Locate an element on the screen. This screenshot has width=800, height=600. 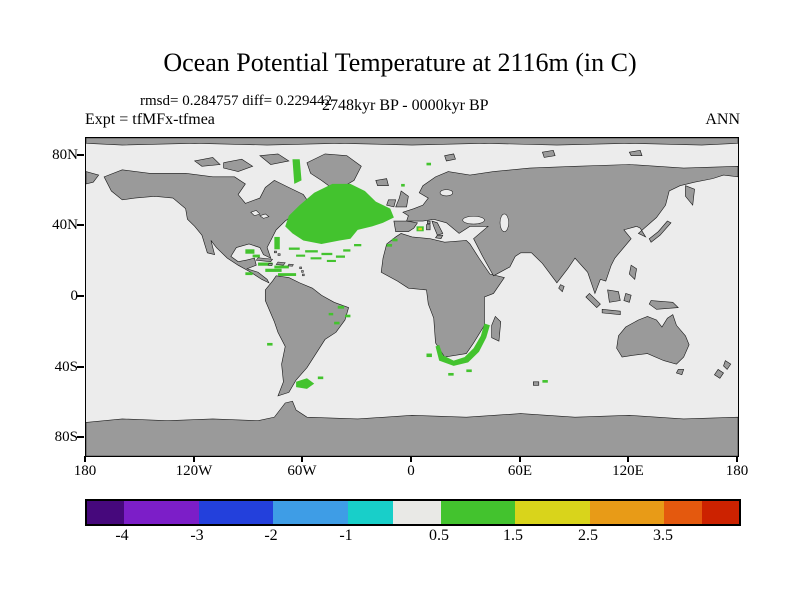
colorbar-label: -4 is located at coordinates (122, 535).